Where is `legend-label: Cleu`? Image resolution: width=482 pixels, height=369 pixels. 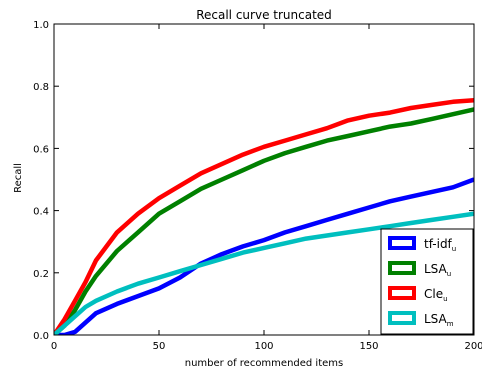
legend-label: Cleu is located at coordinates (436, 295).